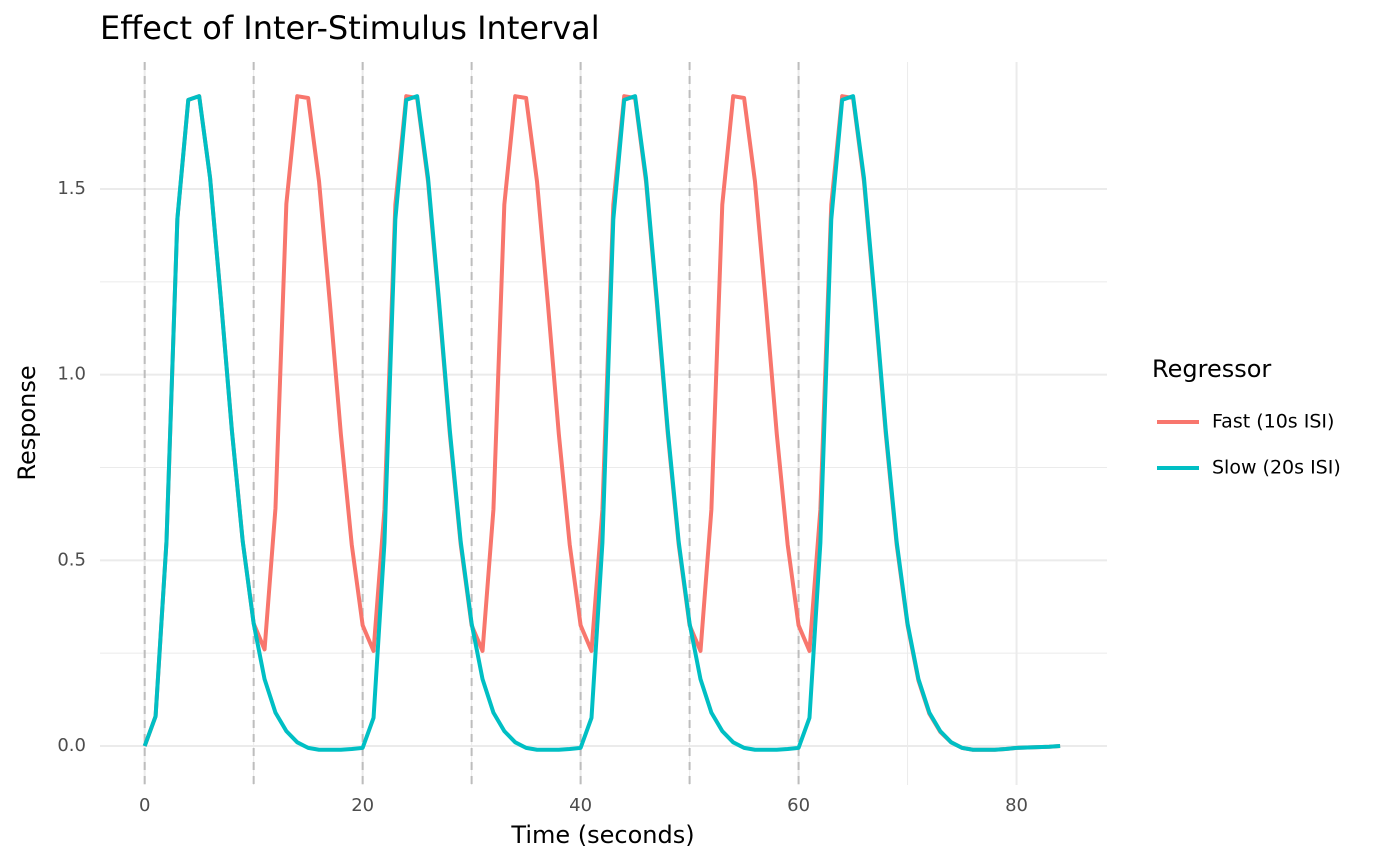  Describe the element at coordinates (27, 422) in the screenshot. I see `y-axis-label: Response` at that location.